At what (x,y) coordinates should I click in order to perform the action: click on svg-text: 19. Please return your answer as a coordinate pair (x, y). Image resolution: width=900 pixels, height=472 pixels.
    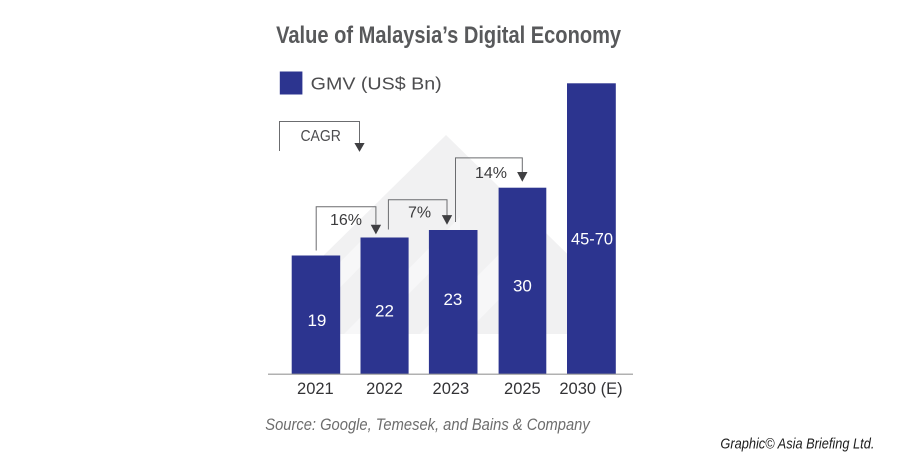
    Looking at the image, I should click on (316, 320).